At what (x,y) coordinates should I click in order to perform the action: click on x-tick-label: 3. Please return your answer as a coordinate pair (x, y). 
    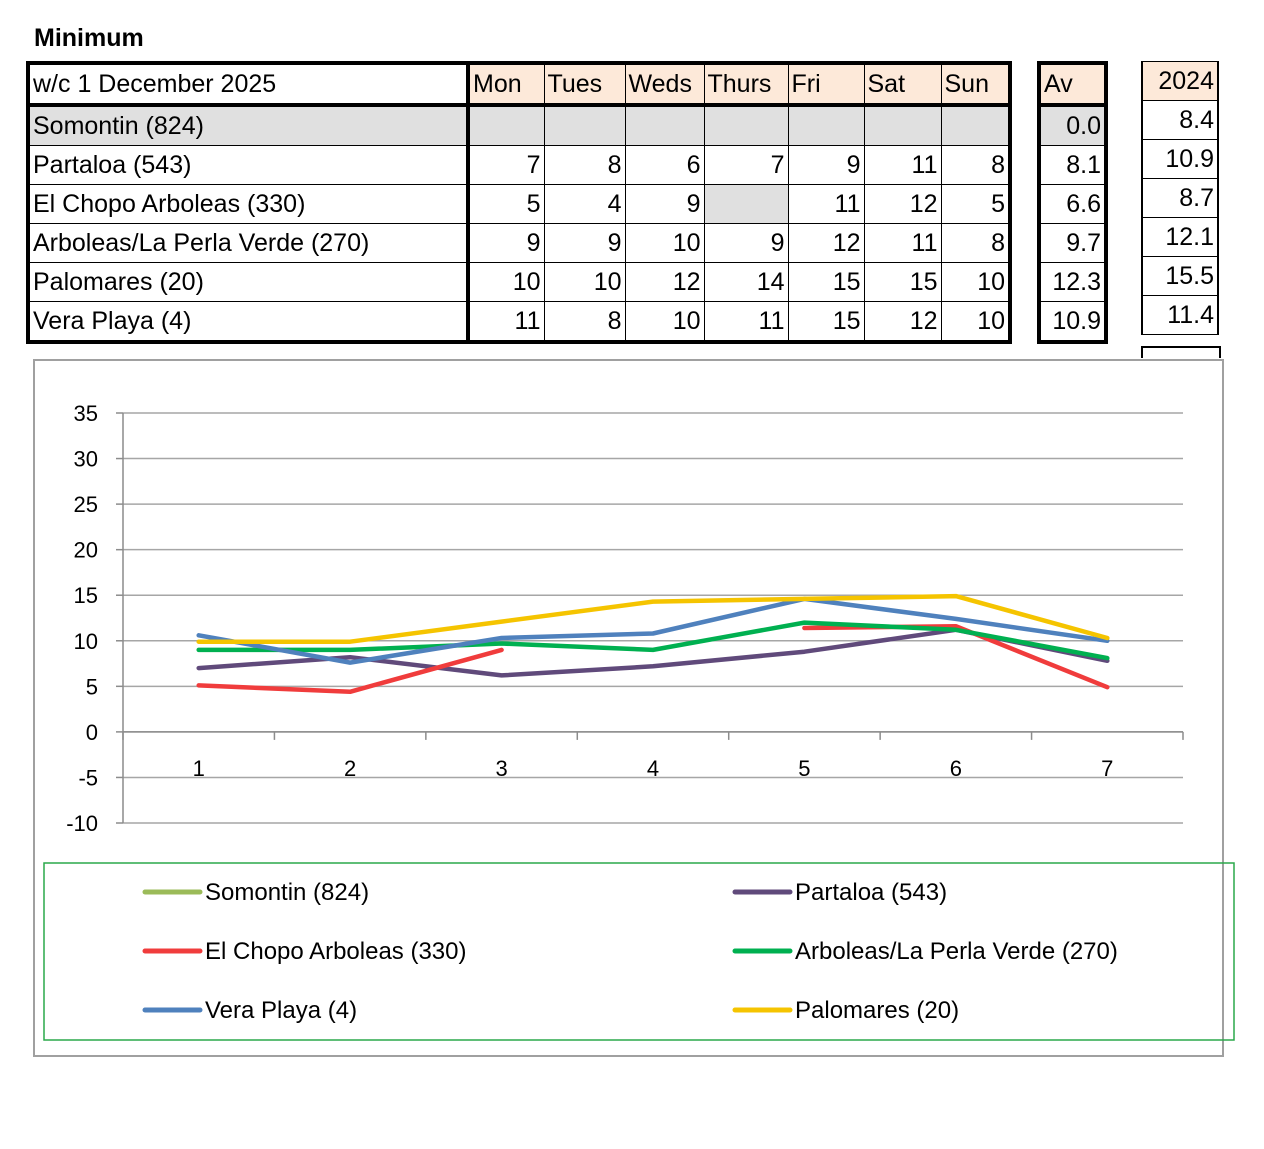
    Looking at the image, I should click on (501, 768).